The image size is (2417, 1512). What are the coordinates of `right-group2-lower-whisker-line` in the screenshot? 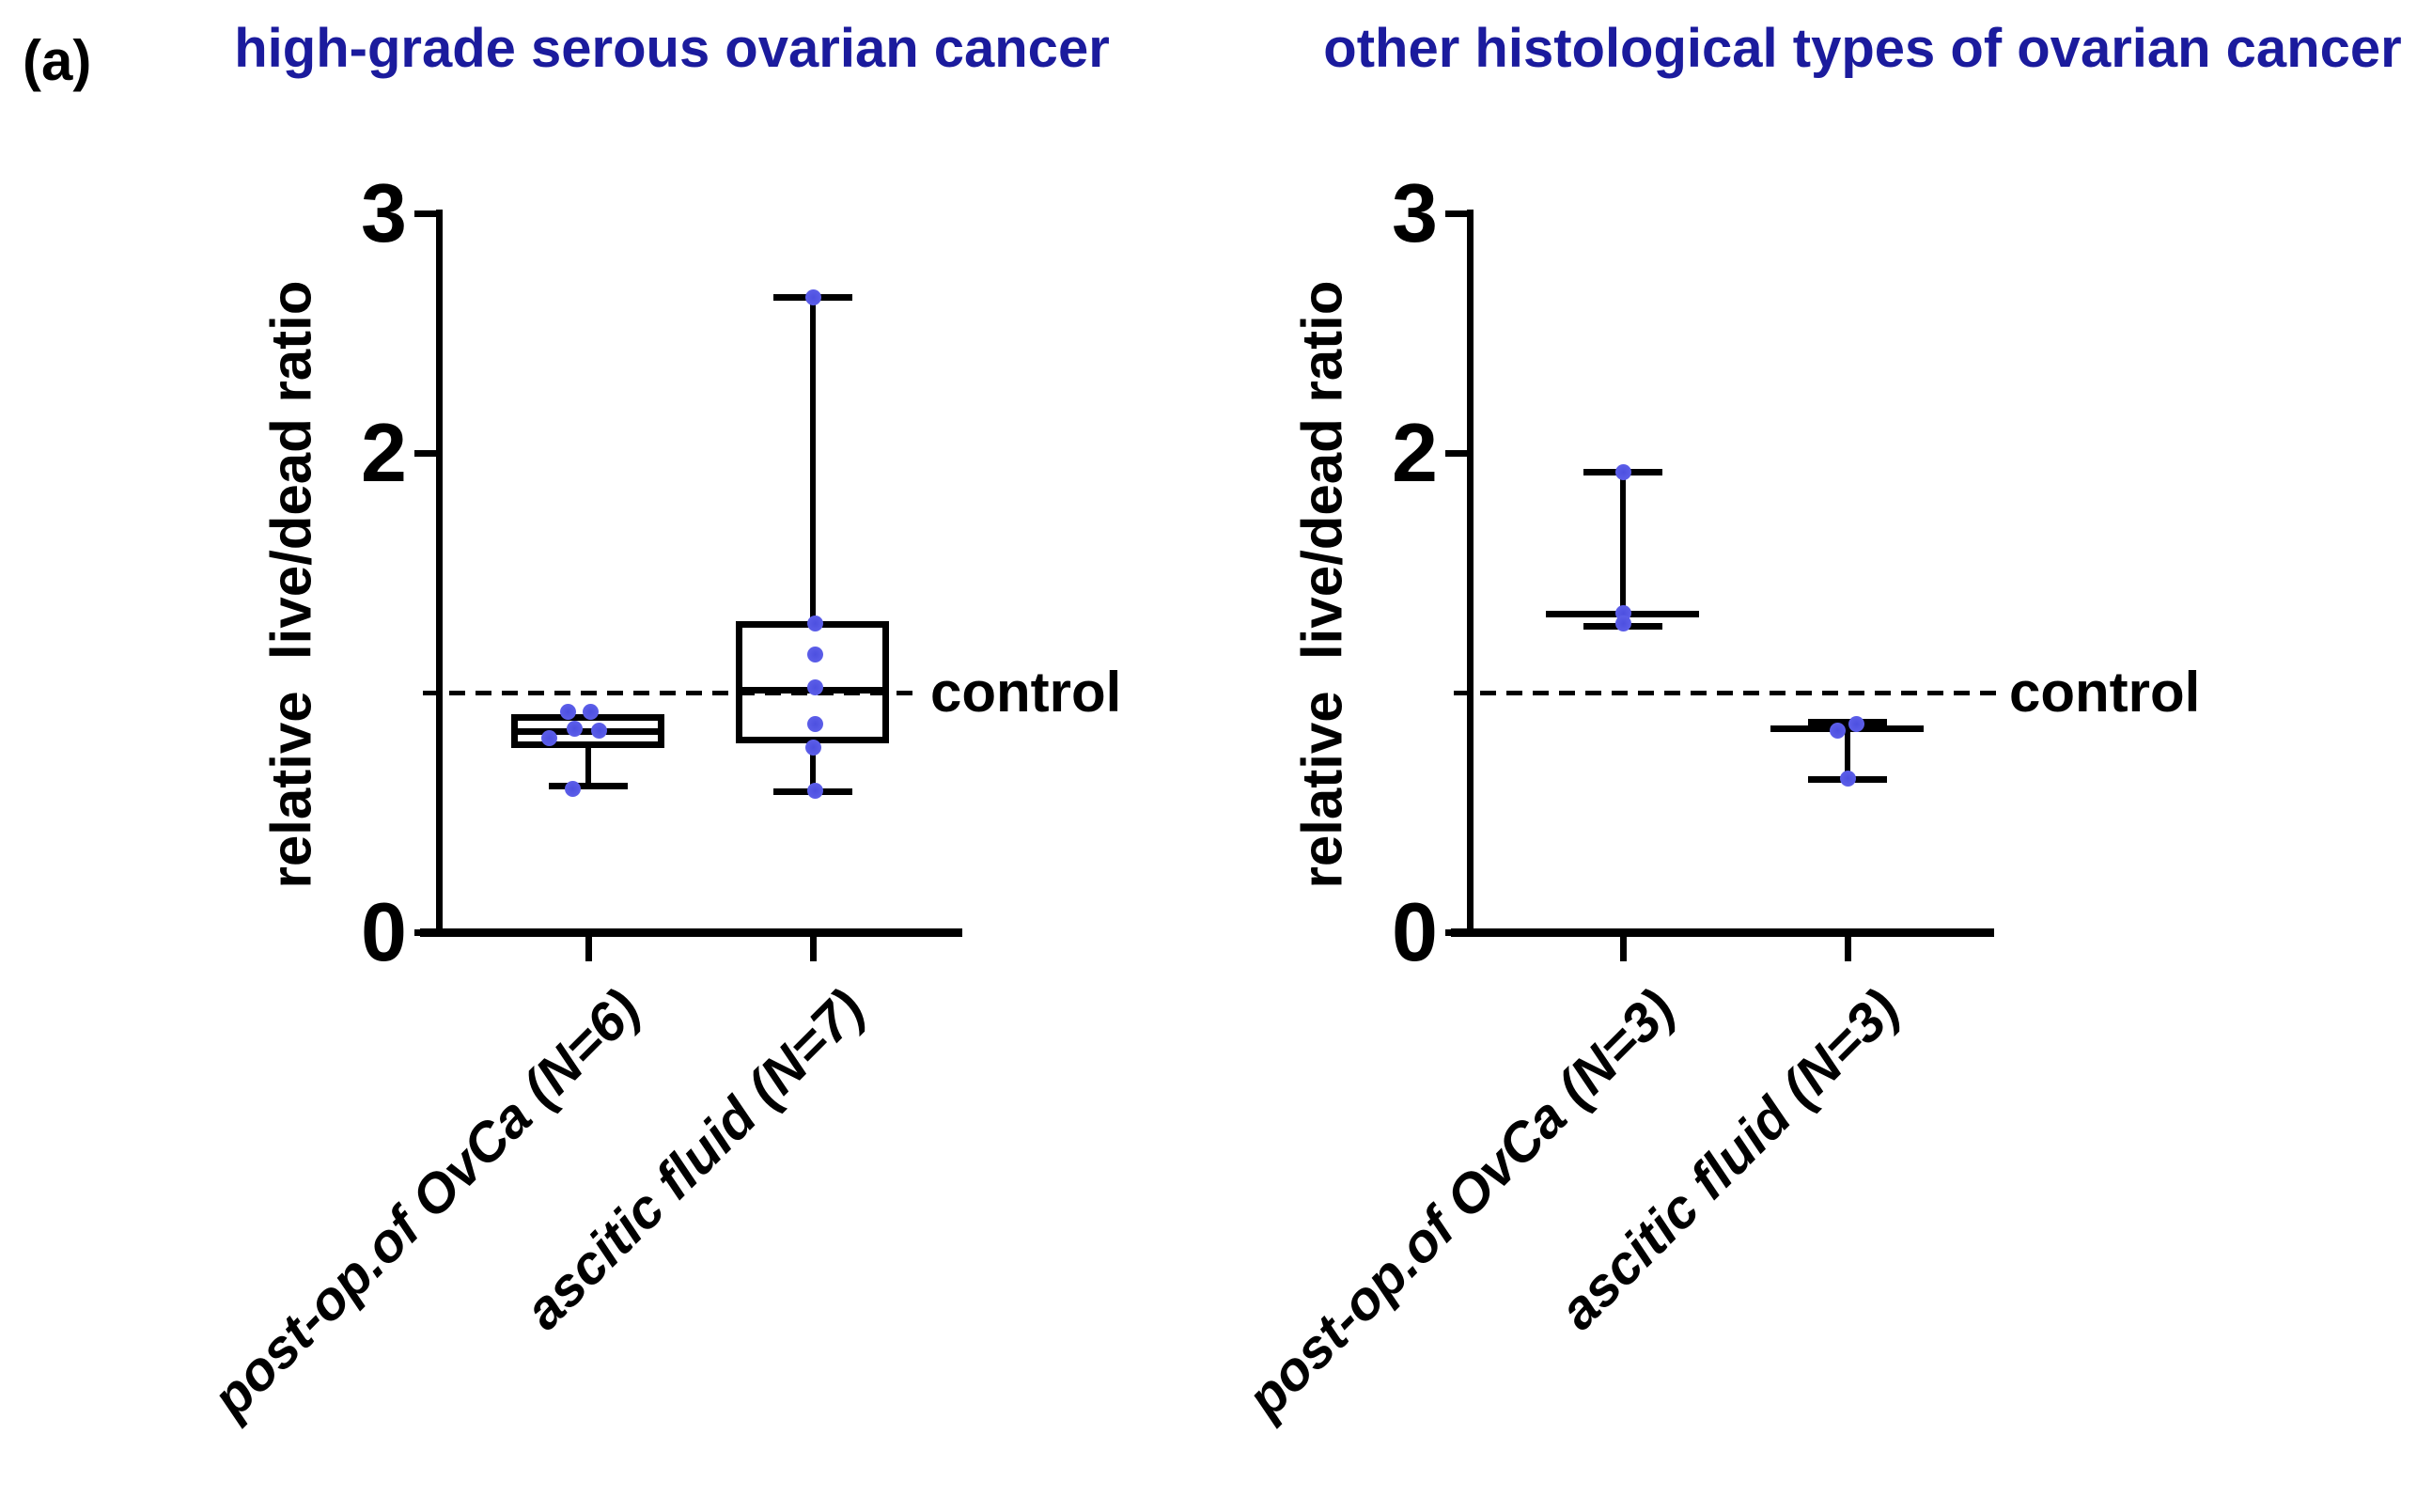 It's located at (1848, 753).